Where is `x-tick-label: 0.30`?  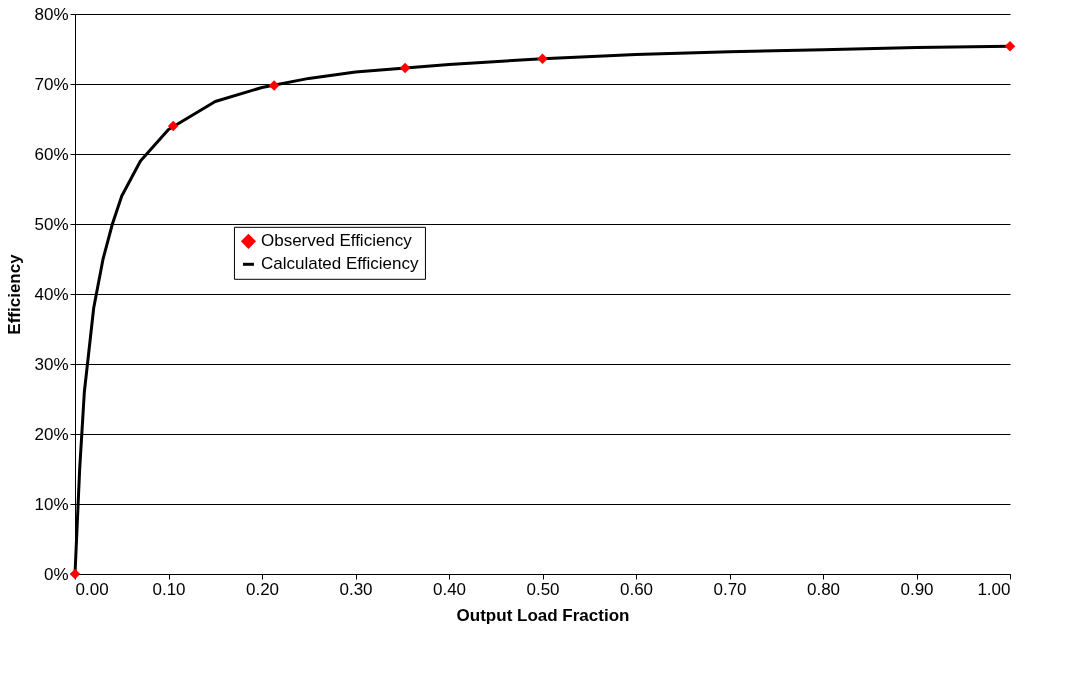
x-tick-label: 0.30 is located at coordinates (356, 589).